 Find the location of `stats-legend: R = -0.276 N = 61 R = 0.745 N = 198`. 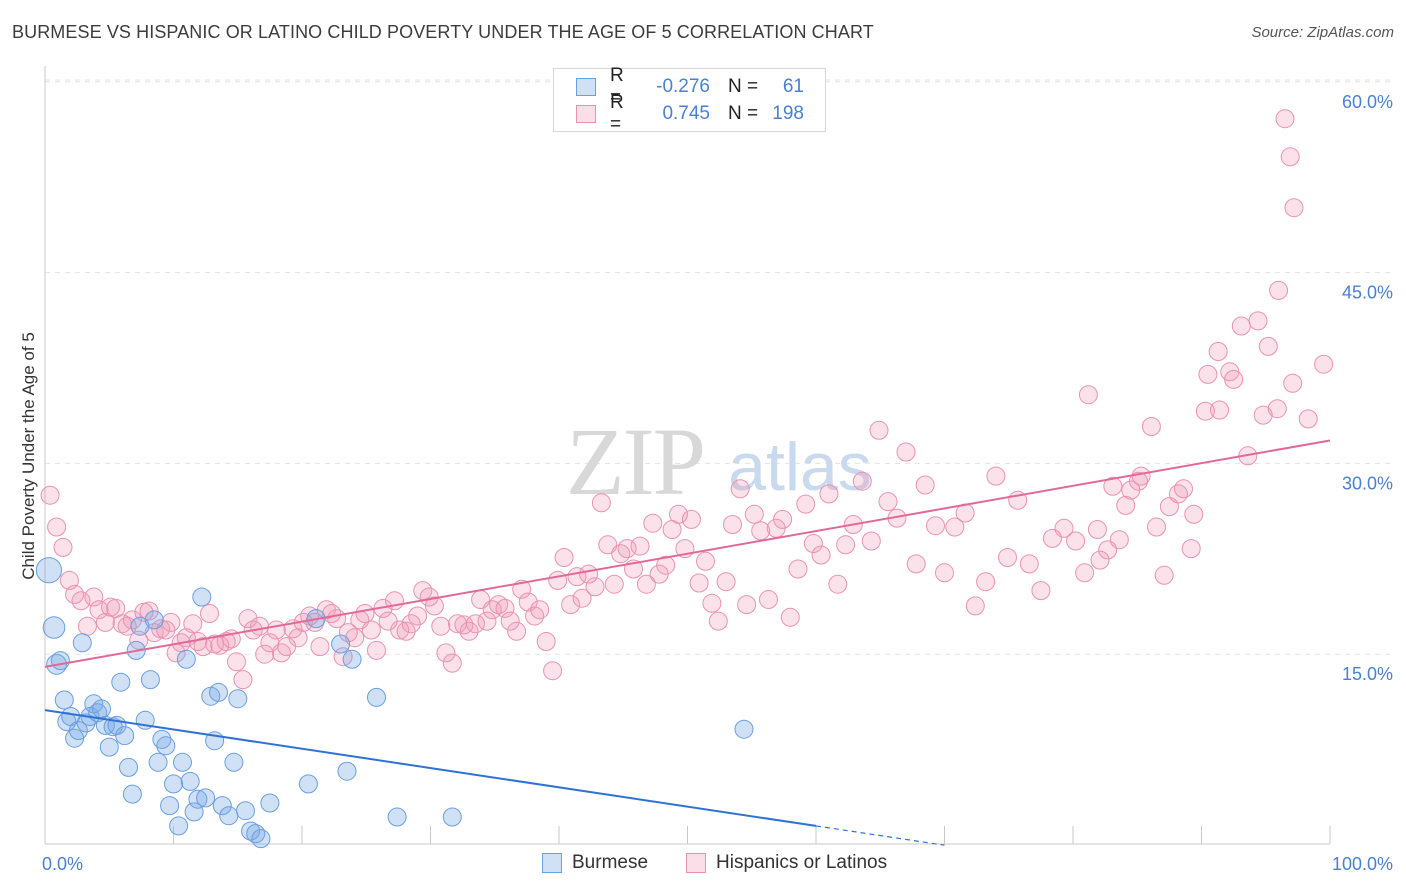

stats-legend: R = -0.276 N = 61 R = 0.745 N = 198 is located at coordinates (689, 100).